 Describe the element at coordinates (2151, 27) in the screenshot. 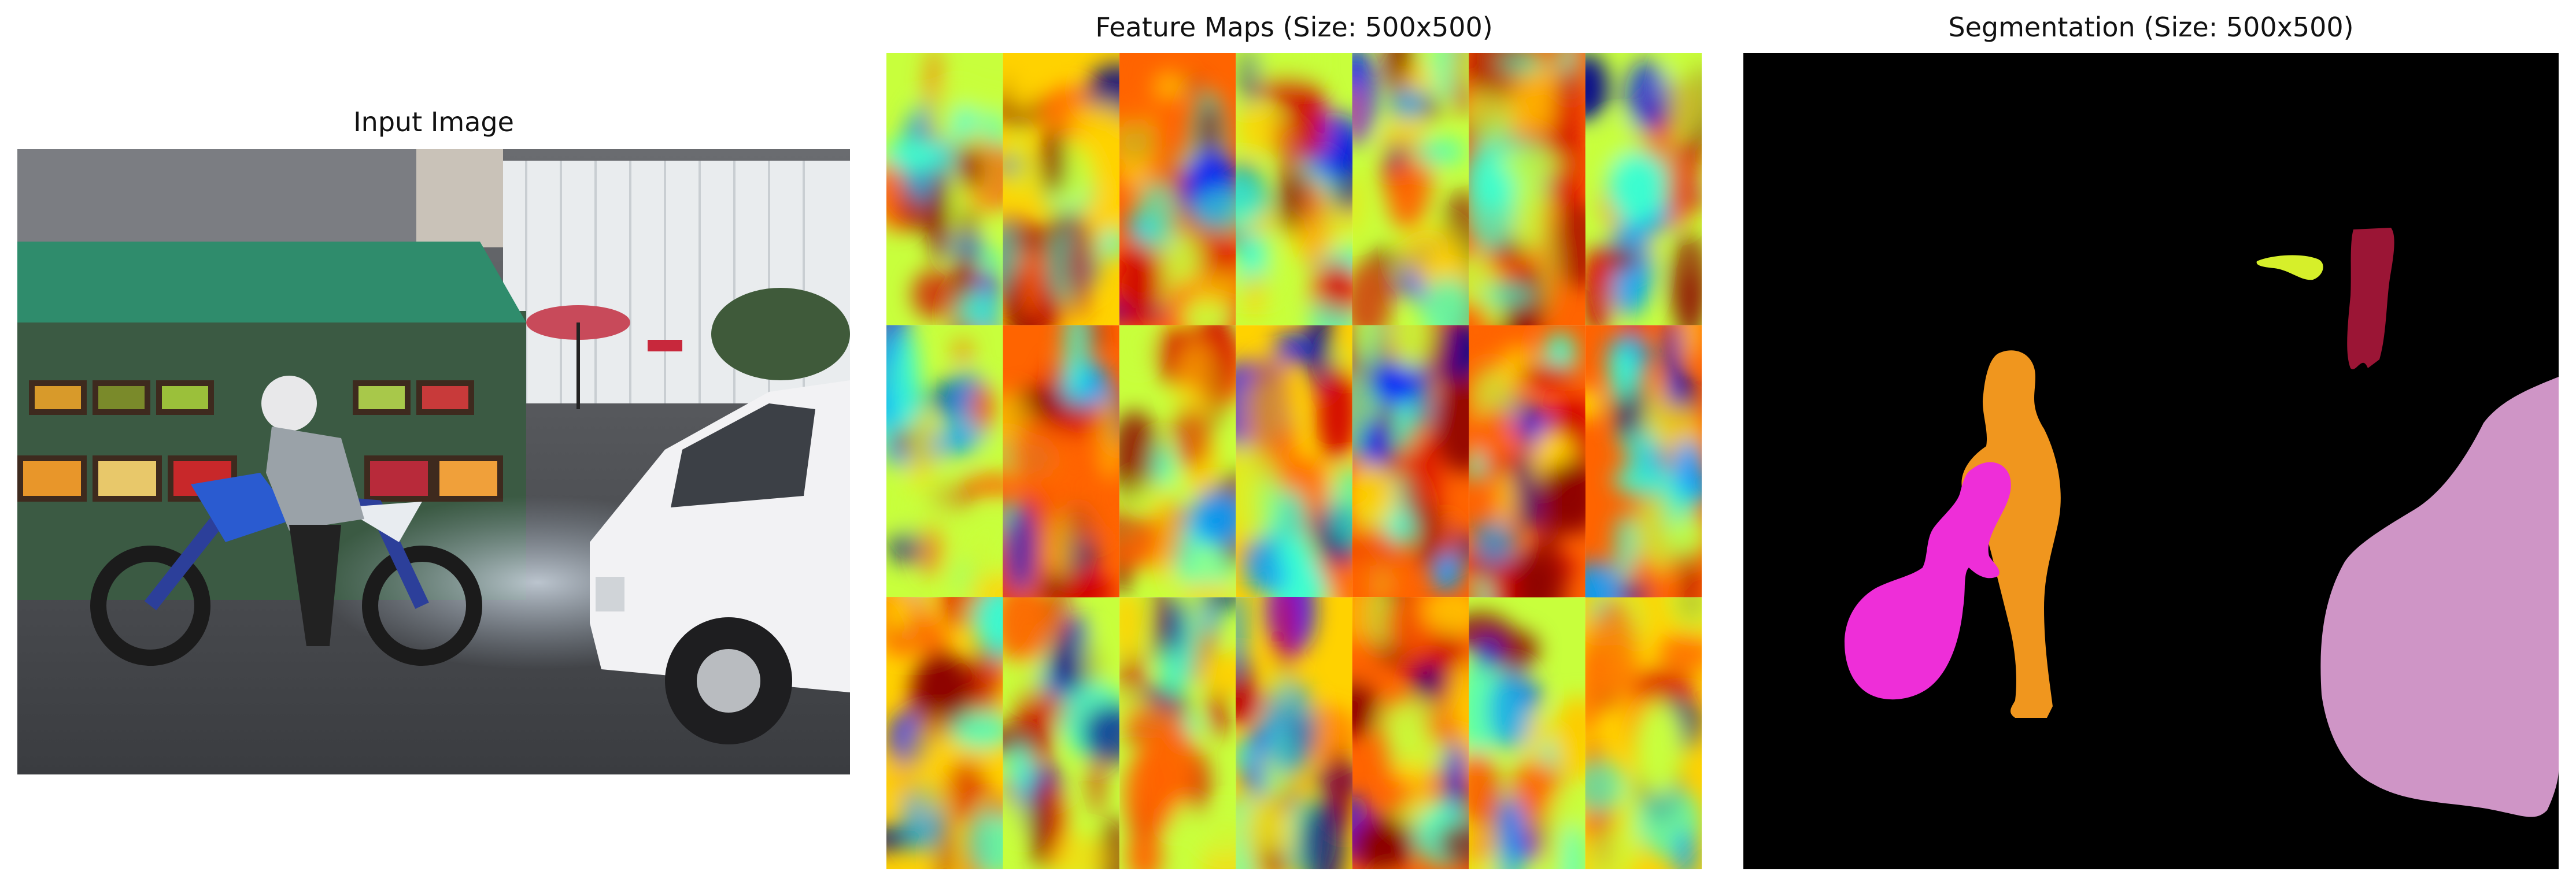

I see `segmentation-title: Segmentation (Size: 500x500)` at that location.